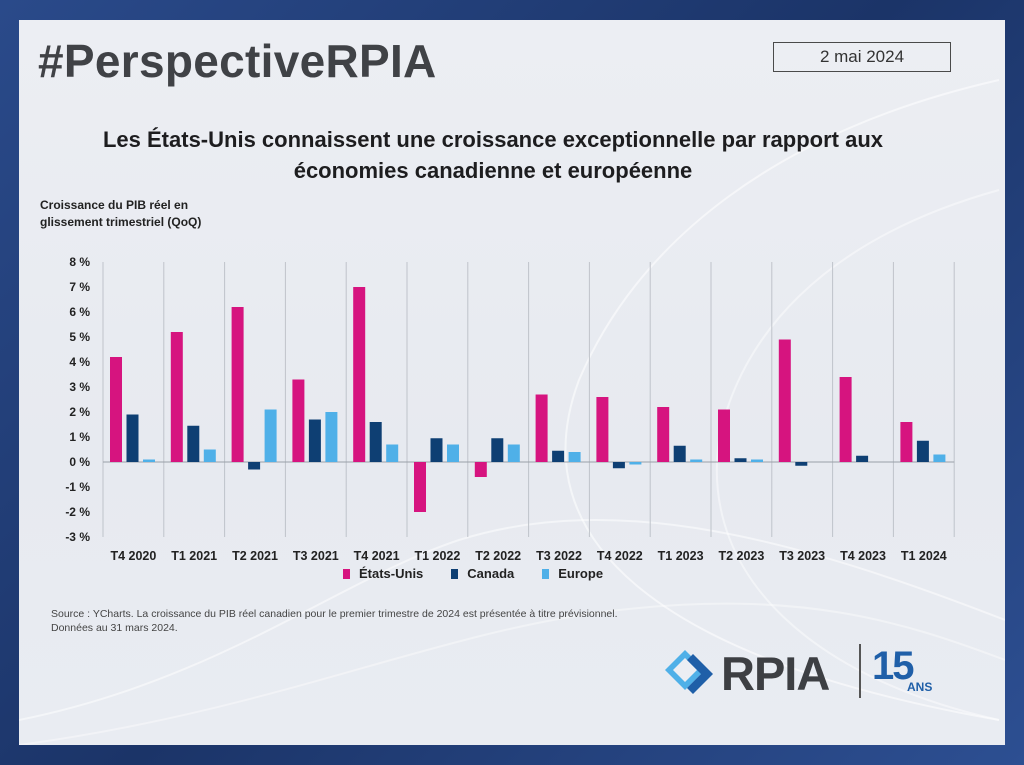 The image size is (1024, 765). I want to click on x-tick-label: T4 2023, so click(863, 556).